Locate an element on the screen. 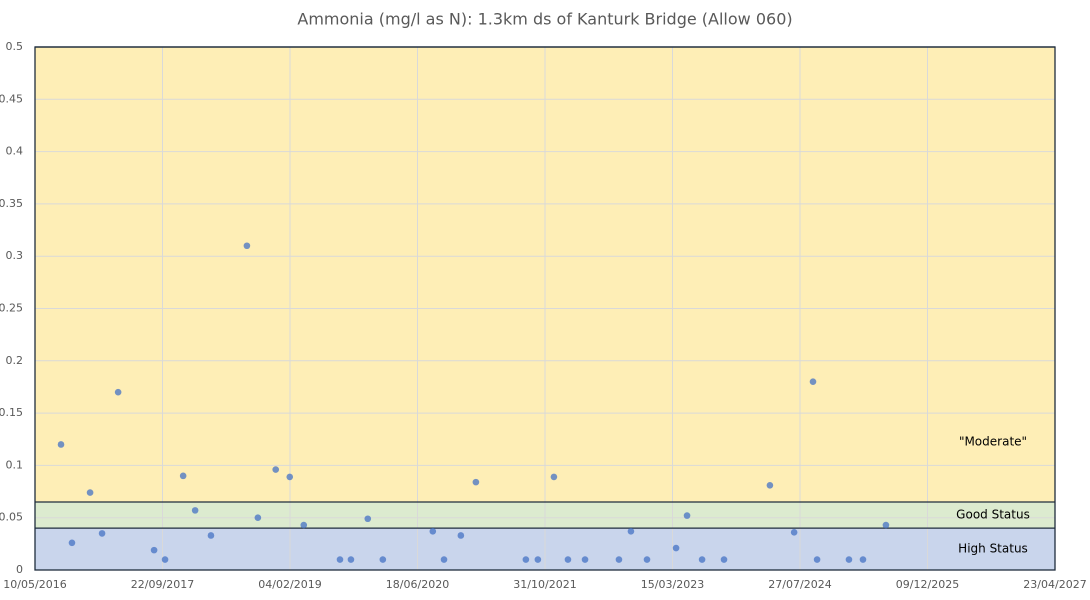  y-tick-label: 0.35 is located at coordinates (11, 203).